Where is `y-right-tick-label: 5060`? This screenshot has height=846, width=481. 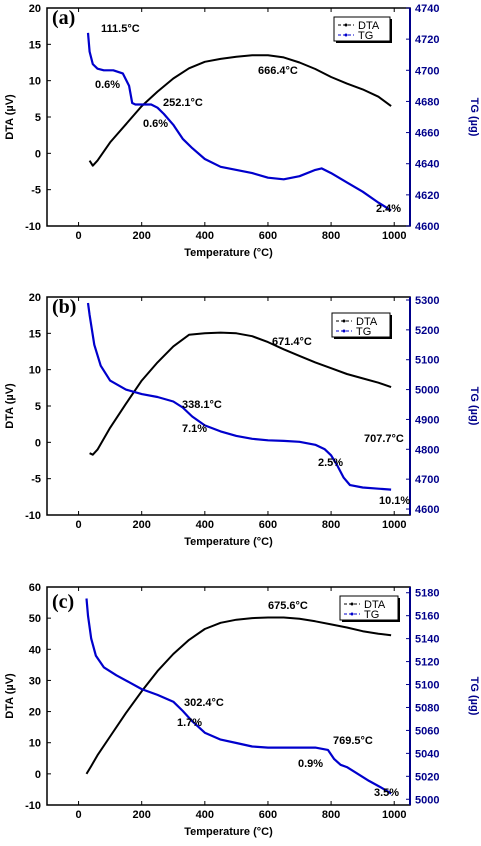 y-right-tick-label: 5060 is located at coordinates (427, 731).